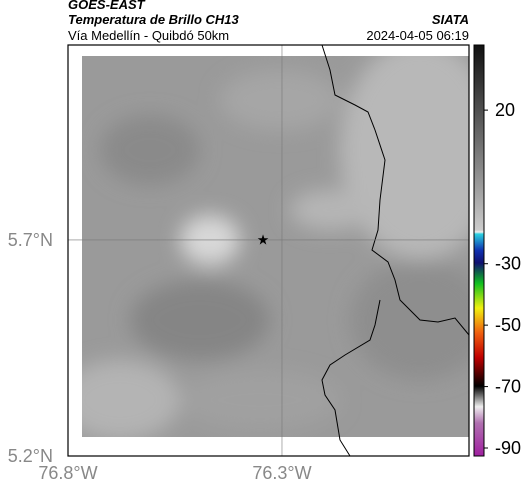 This screenshot has width=526, height=491. I want to click on subtitle: Temperatura de Brillo CH13, so click(154, 19).